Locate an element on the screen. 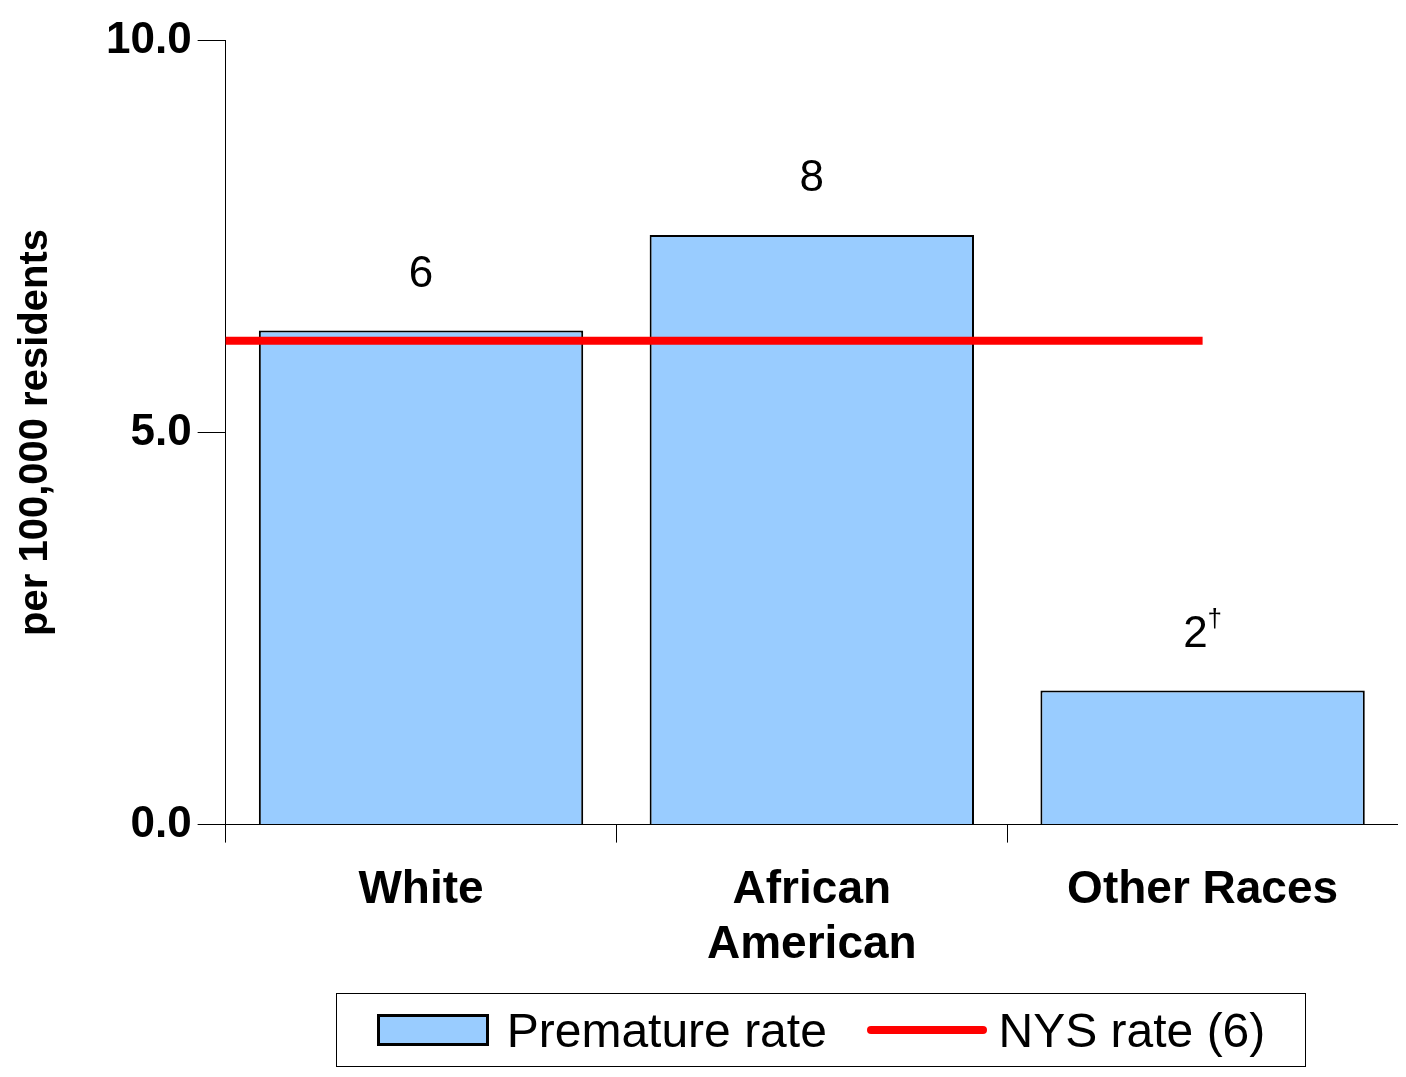 The image size is (1406, 1077). data-label: 6 is located at coordinates (421, 271).